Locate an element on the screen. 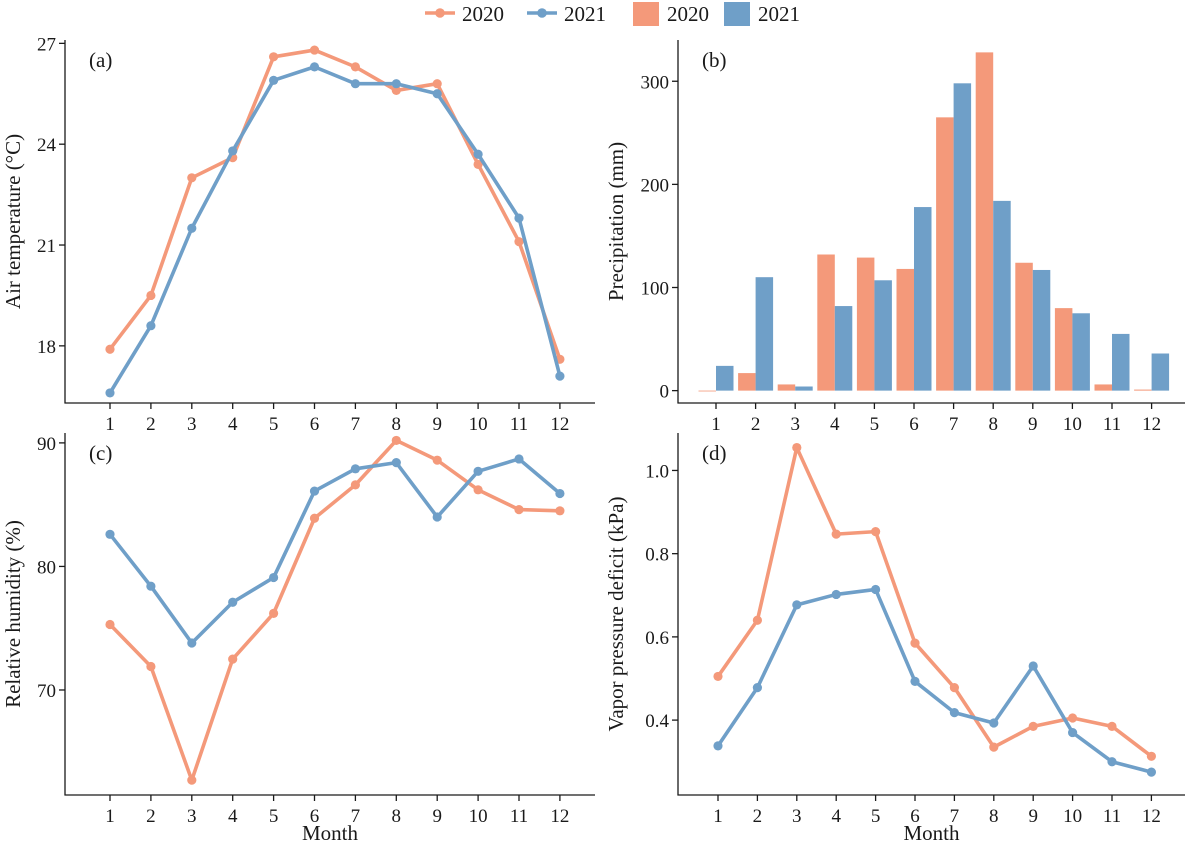  x-tick-label: 4 is located at coordinates (233, 424).